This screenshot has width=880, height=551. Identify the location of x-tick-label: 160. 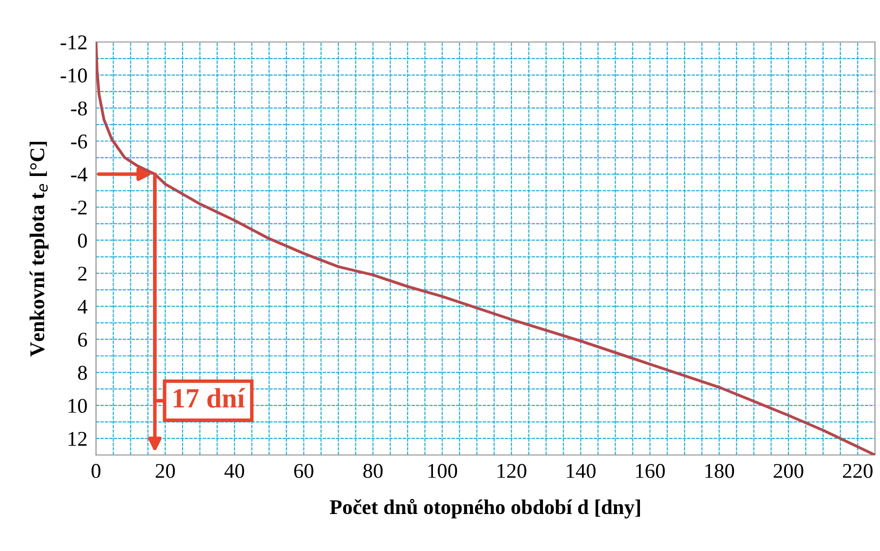
(650, 471).